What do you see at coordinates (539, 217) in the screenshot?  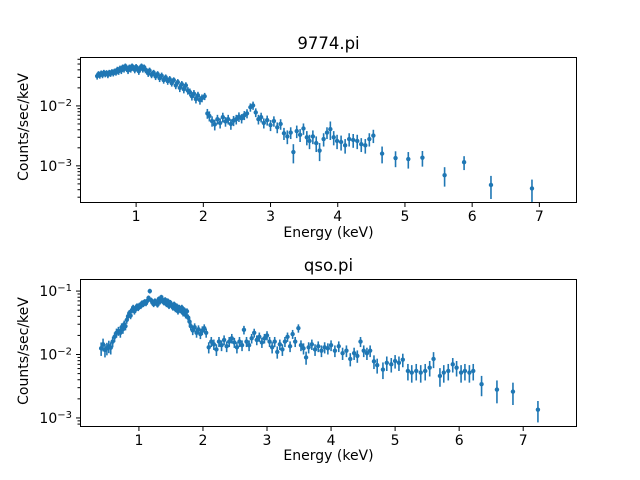 I see `x-tick-label: 7` at bounding box center [539, 217].